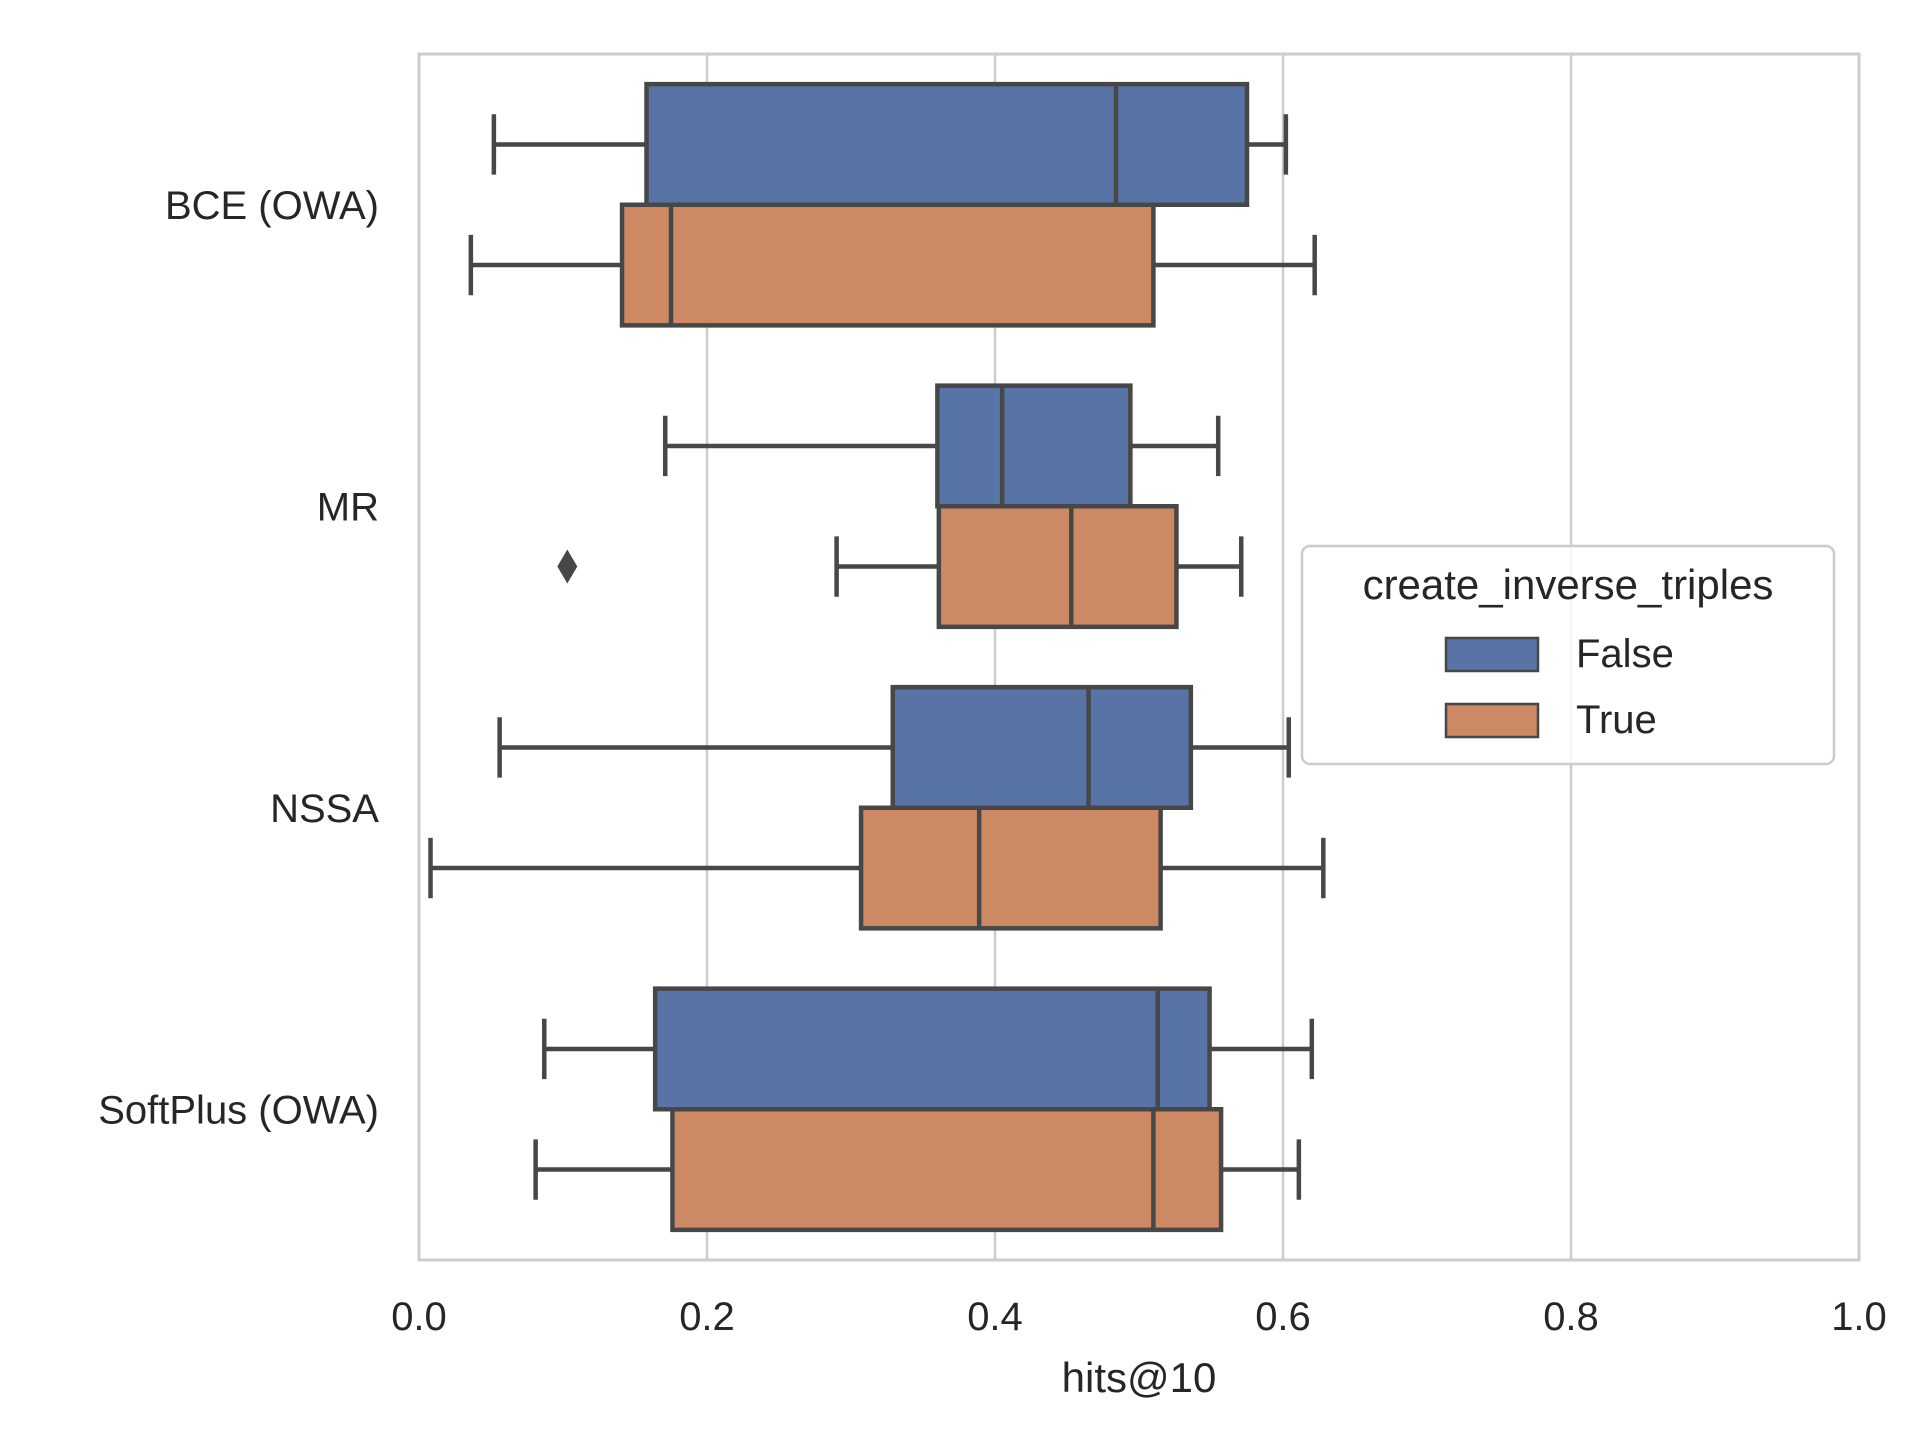  Describe the element at coordinates (1568, 584) in the screenshot. I see `legend-title: create_inverse_triples` at that location.